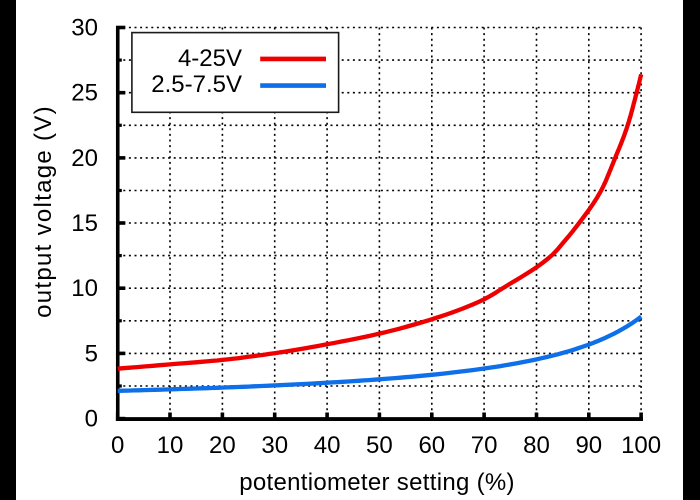  What do you see at coordinates (431, 445) in the screenshot?
I see `svg-text: 60` at bounding box center [431, 445].